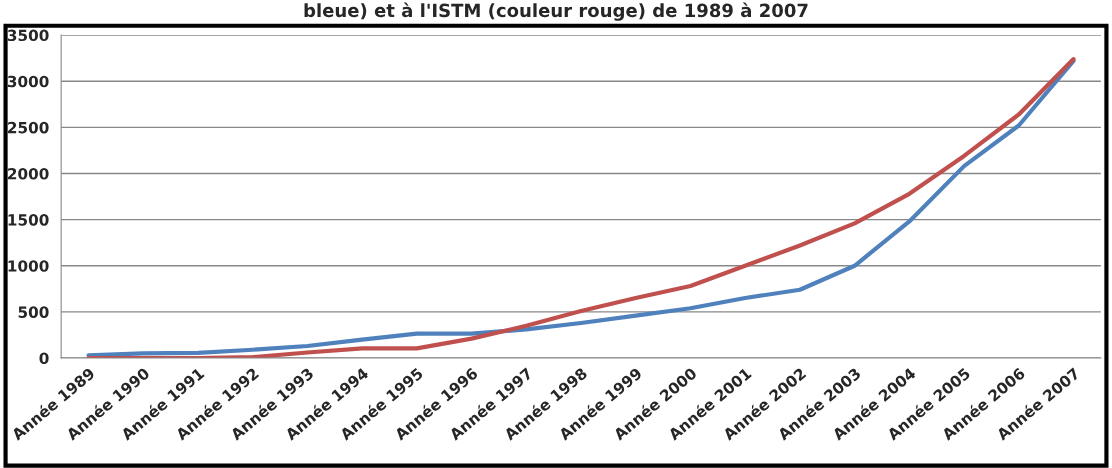 This screenshot has height=468, width=1112. What do you see at coordinates (28, 127) in the screenshot?
I see `y-tick-label: 2500` at bounding box center [28, 127].